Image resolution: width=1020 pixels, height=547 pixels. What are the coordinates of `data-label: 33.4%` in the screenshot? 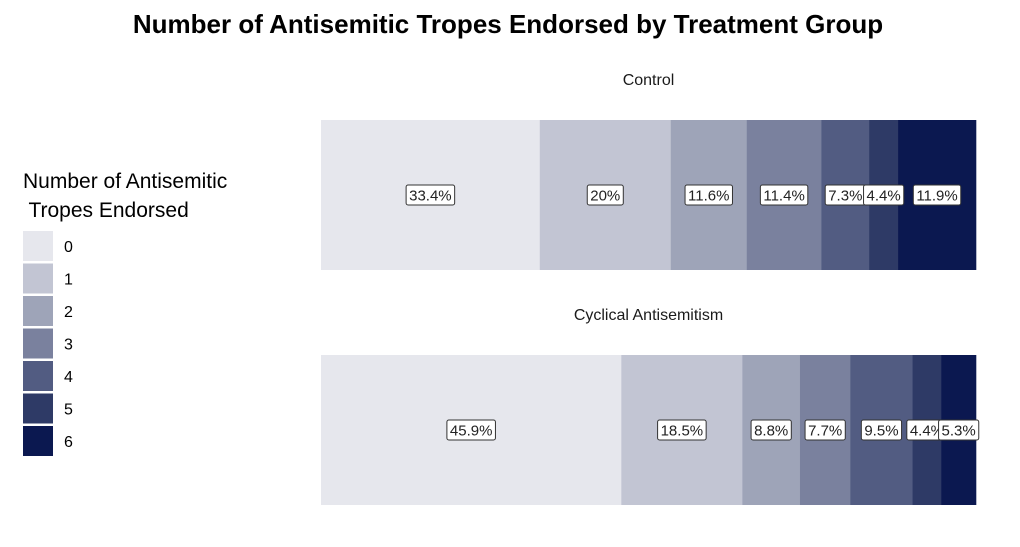 It's located at (430, 195).